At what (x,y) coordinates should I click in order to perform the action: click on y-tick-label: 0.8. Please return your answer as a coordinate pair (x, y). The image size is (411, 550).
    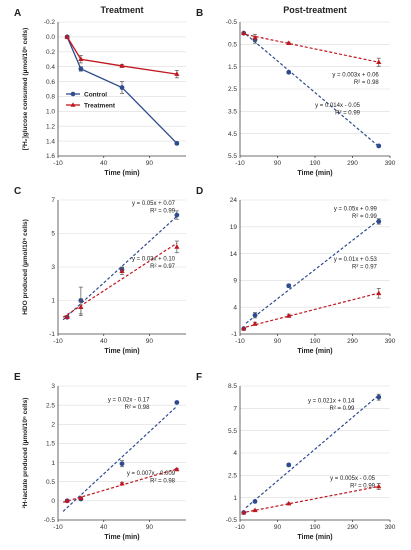
    Looking at the image, I should click on (50, 97).